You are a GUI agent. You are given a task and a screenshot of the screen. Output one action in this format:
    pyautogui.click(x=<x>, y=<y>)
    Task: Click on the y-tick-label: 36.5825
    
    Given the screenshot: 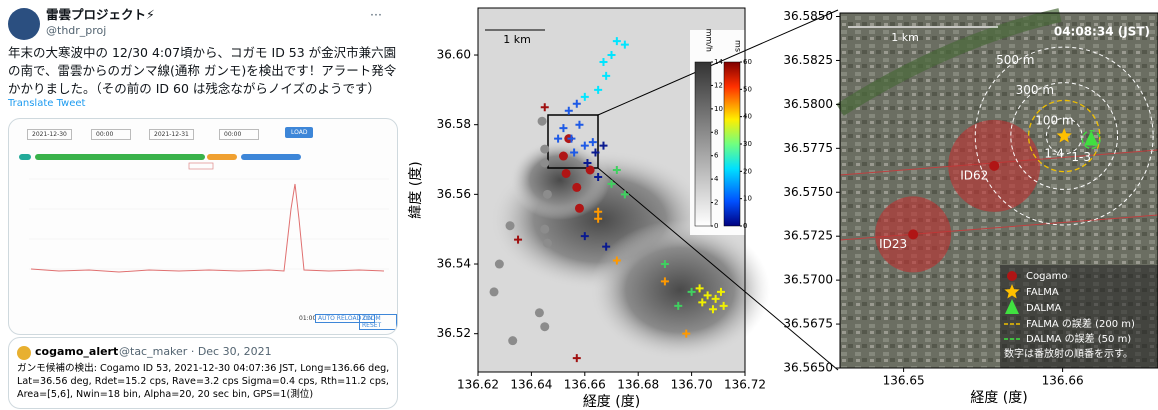 What is the action you would take?
    pyautogui.click(x=808, y=60)
    